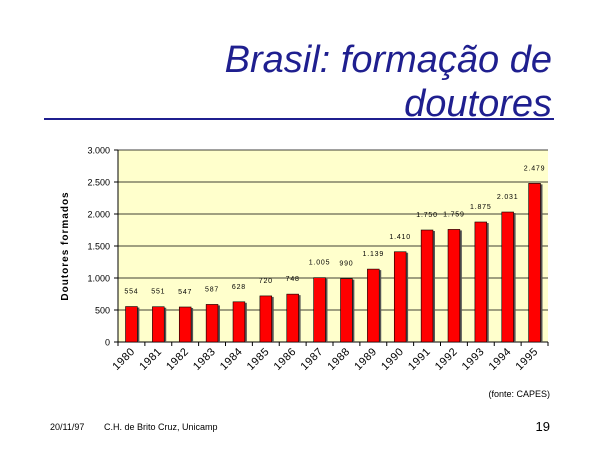 Image resolution: width=600 pixels, height=450 pixels. Describe the element at coordinates (150, 359) in the screenshot. I see `x-tick-label: 1981` at that location.